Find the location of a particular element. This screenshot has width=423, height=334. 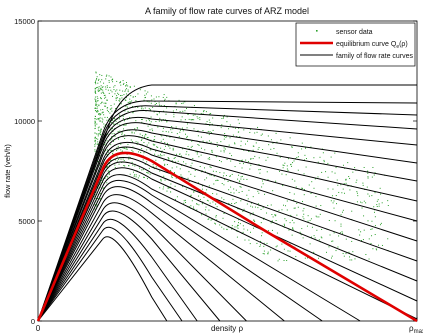

y-axis-label: flow rate (veh/h) is located at coordinates (7, 171).